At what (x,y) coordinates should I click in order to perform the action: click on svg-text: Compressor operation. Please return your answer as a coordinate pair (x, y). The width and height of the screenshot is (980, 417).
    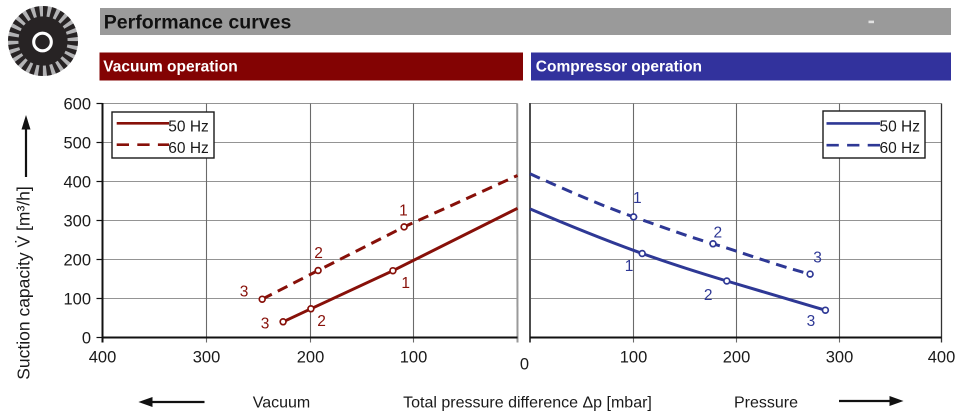
    Looking at the image, I should click on (619, 66).